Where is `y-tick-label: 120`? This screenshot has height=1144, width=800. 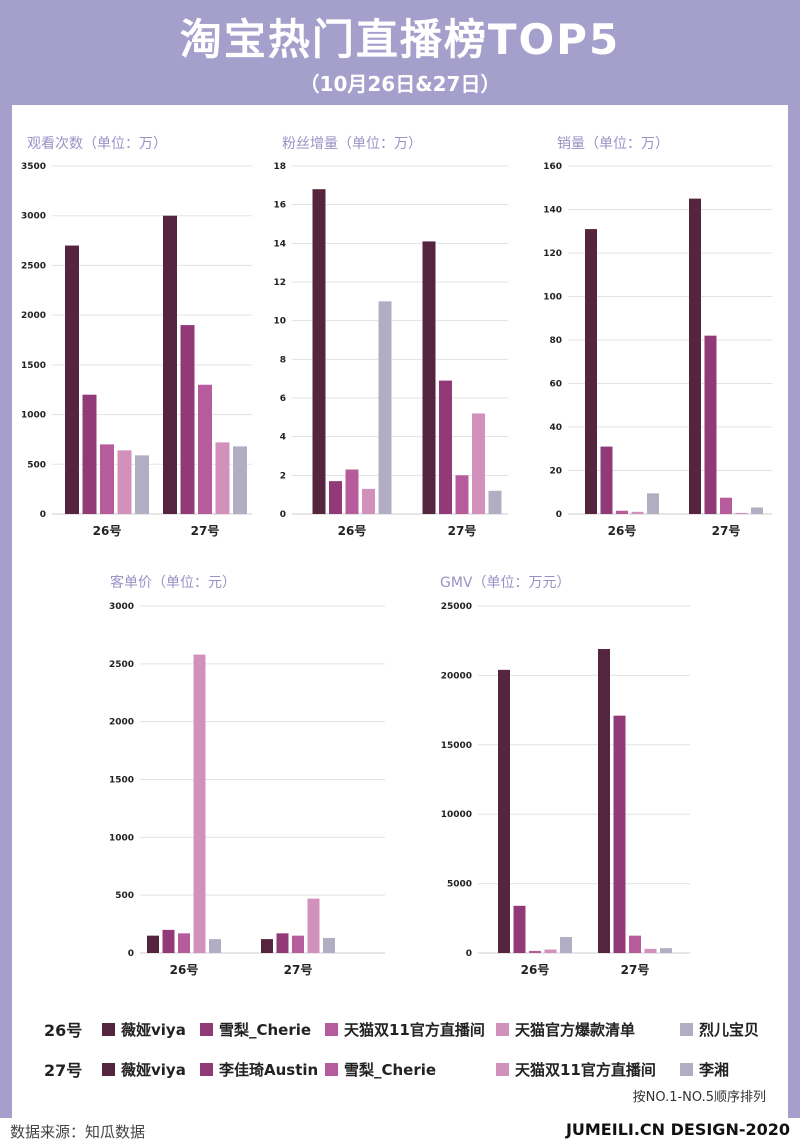 y-tick-label: 120 is located at coordinates (552, 254).